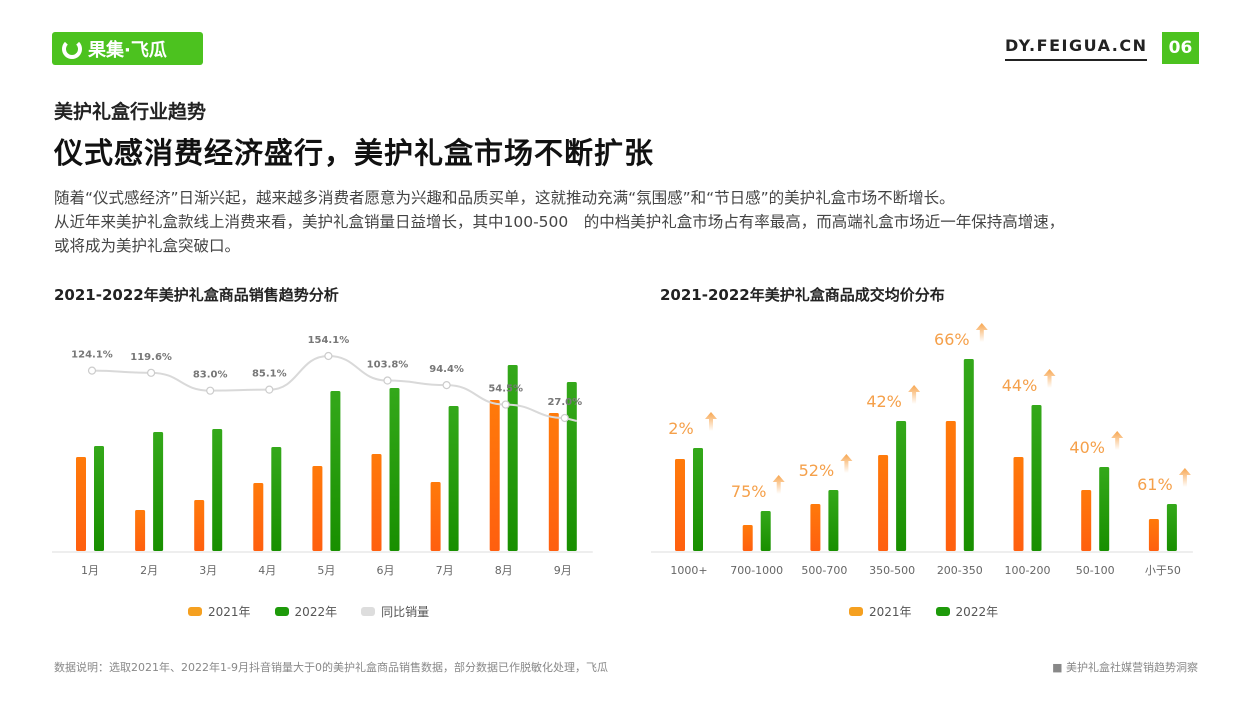 This screenshot has width=1250, height=703. What do you see at coordinates (923, 611) in the screenshot?
I see `chart2-legend: 2021年 2022年` at bounding box center [923, 611].